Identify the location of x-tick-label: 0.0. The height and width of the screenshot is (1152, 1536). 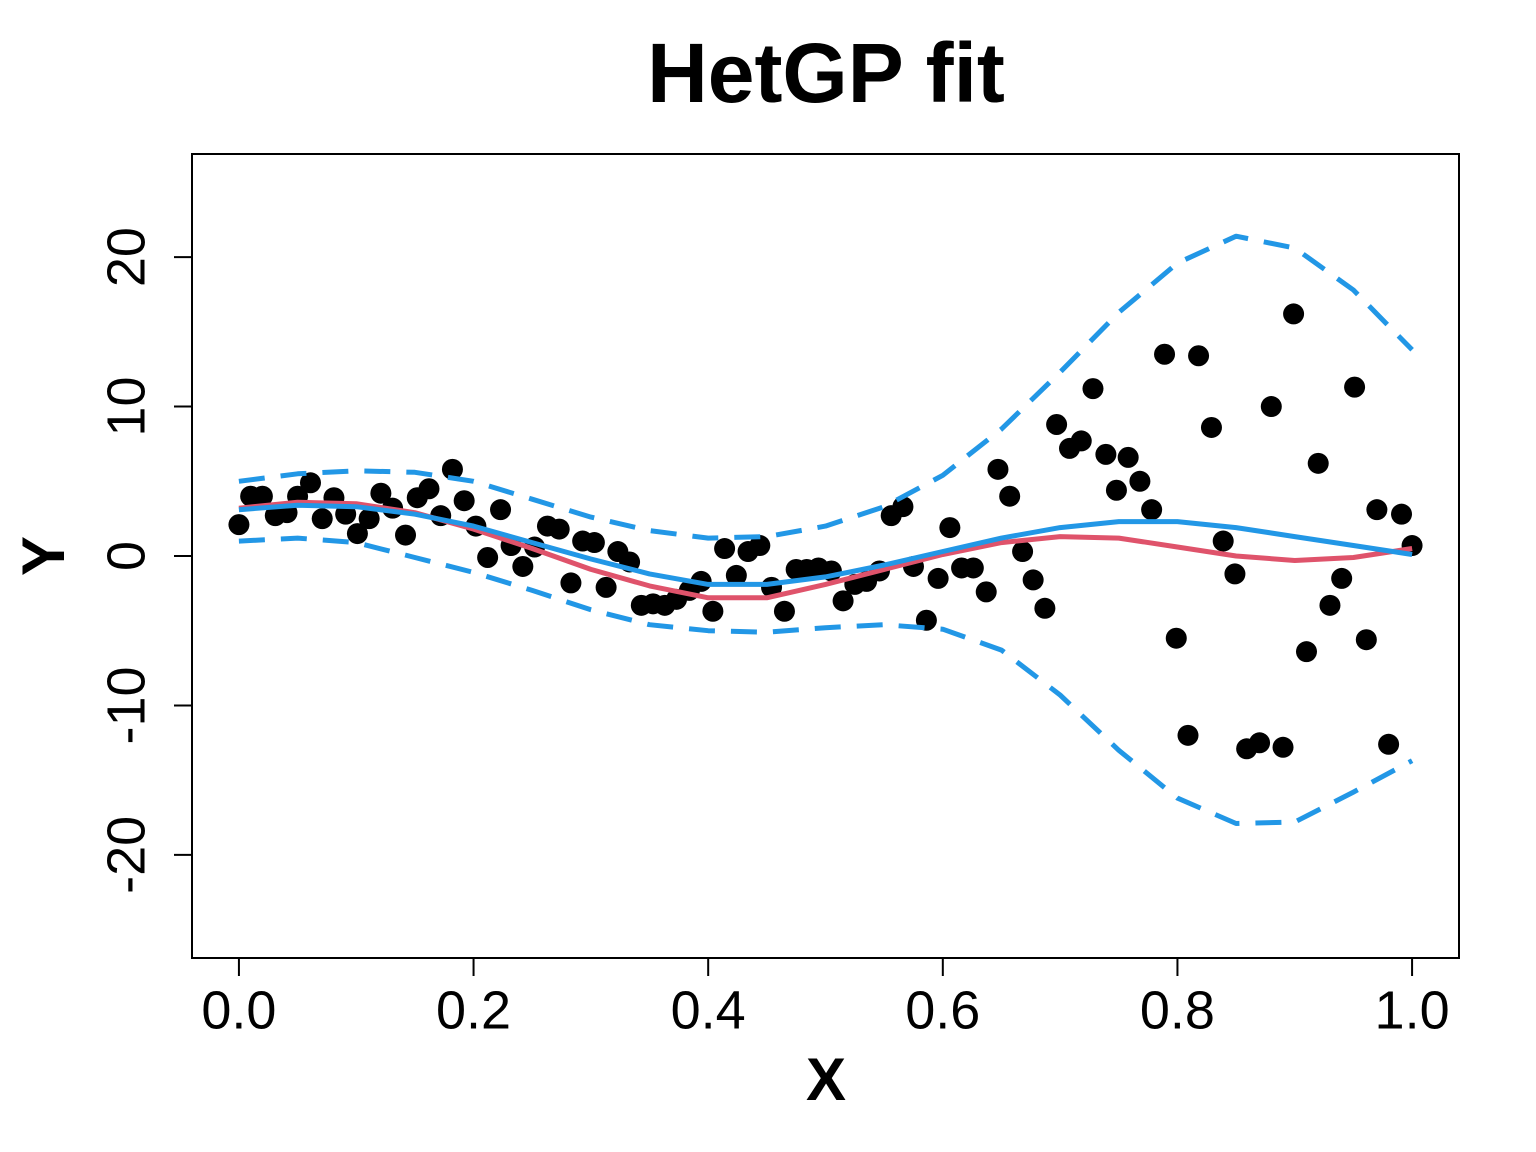
(238, 1010).